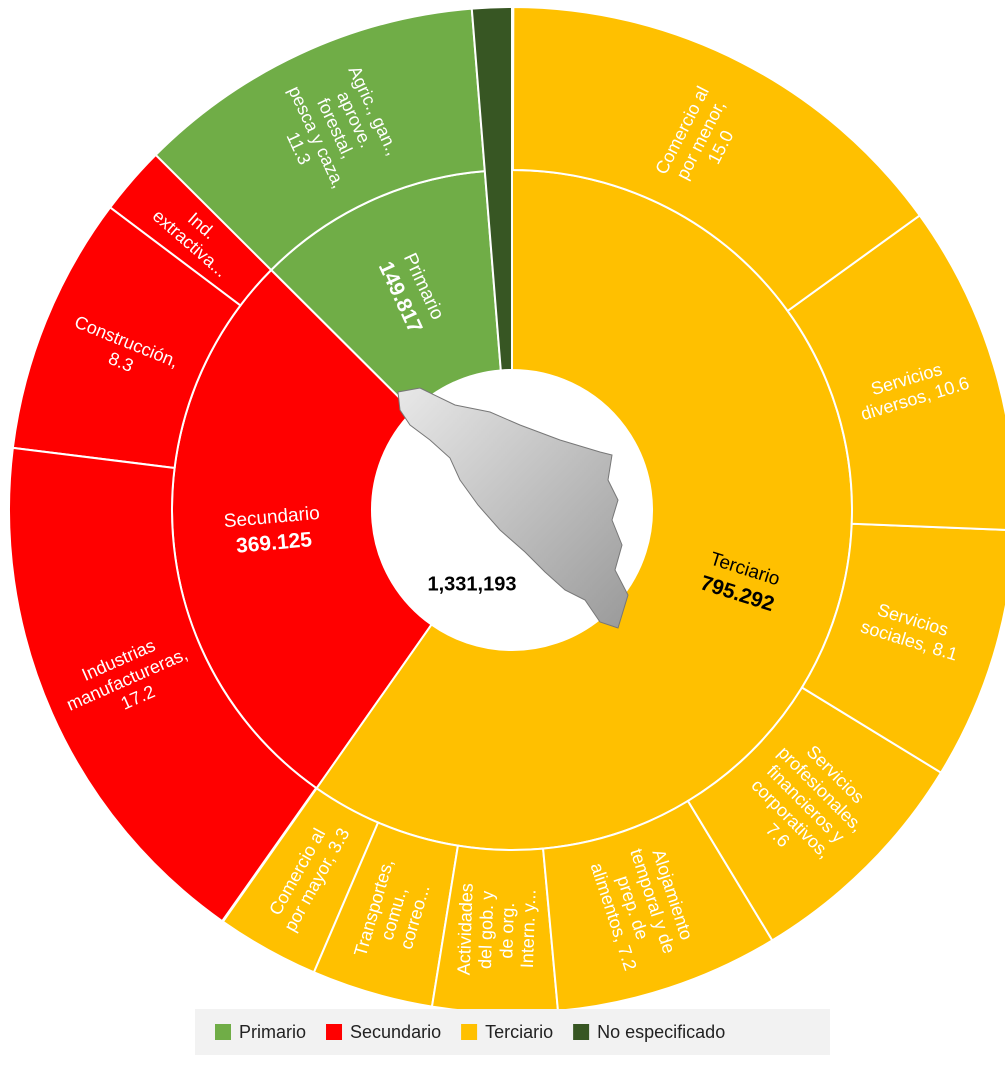 Image resolution: width=1005 pixels, height=1080 pixels. I want to click on total-label: 1,331,193, so click(472, 584).